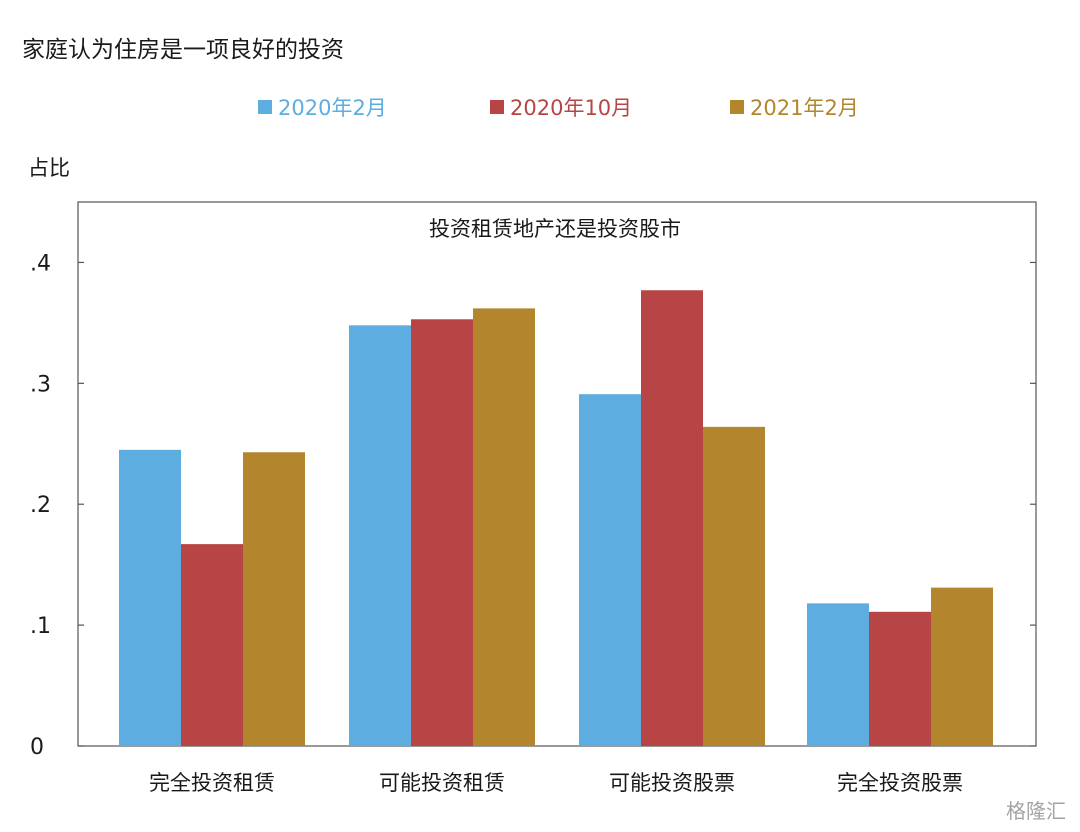  I want to click on legend-item-2020-feb: 2020年2月, so click(322, 107).